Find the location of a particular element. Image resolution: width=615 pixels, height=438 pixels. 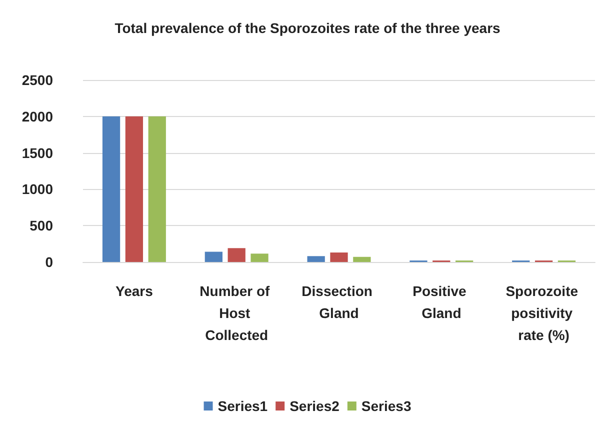

x-tick-label: Number of Host Collected is located at coordinates (237, 313).